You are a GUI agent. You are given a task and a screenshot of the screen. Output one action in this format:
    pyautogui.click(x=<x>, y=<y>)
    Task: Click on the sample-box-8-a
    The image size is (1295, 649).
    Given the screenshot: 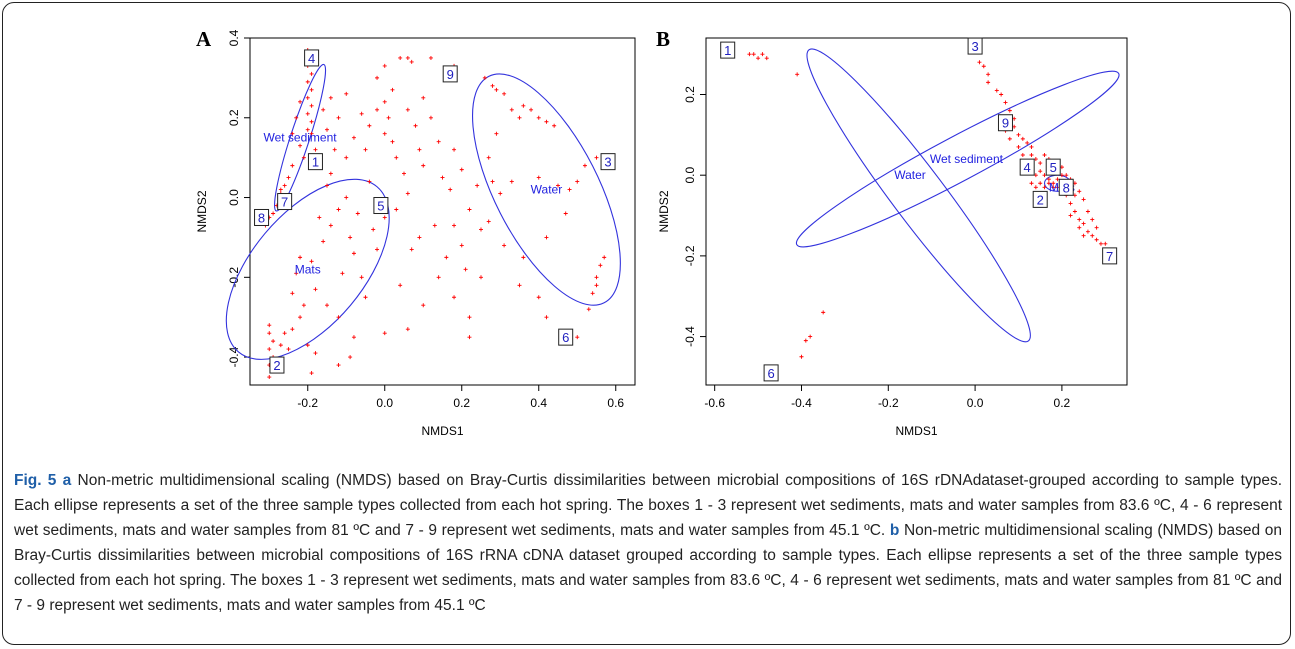 What is the action you would take?
    pyautogui.click(x=262, y=217)
    